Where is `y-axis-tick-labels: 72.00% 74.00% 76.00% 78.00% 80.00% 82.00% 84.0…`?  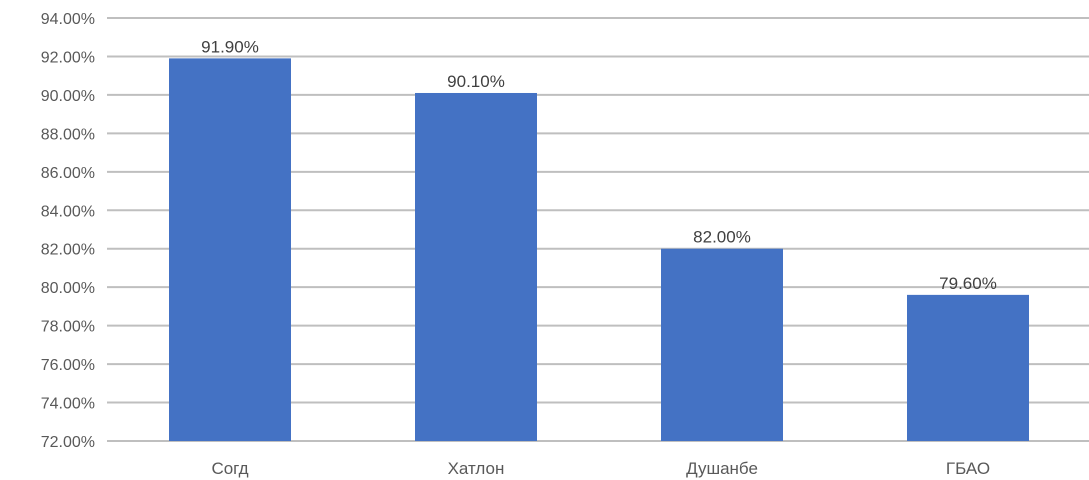 y-axis-tick-labels: 72.00% 74.00% 76.00% 78.00% 80.00% 82.00% 84.0… is located at coordinates (68, 231).